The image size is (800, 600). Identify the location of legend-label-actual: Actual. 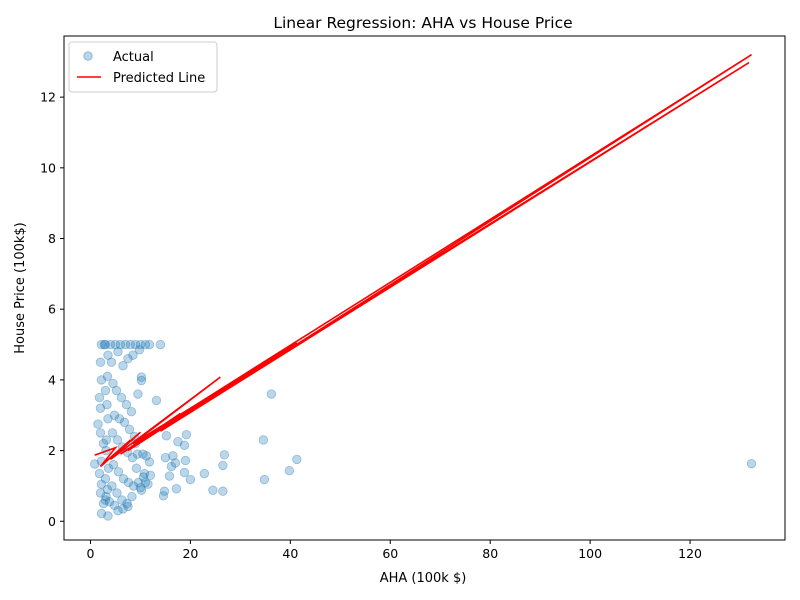
(133, 57).